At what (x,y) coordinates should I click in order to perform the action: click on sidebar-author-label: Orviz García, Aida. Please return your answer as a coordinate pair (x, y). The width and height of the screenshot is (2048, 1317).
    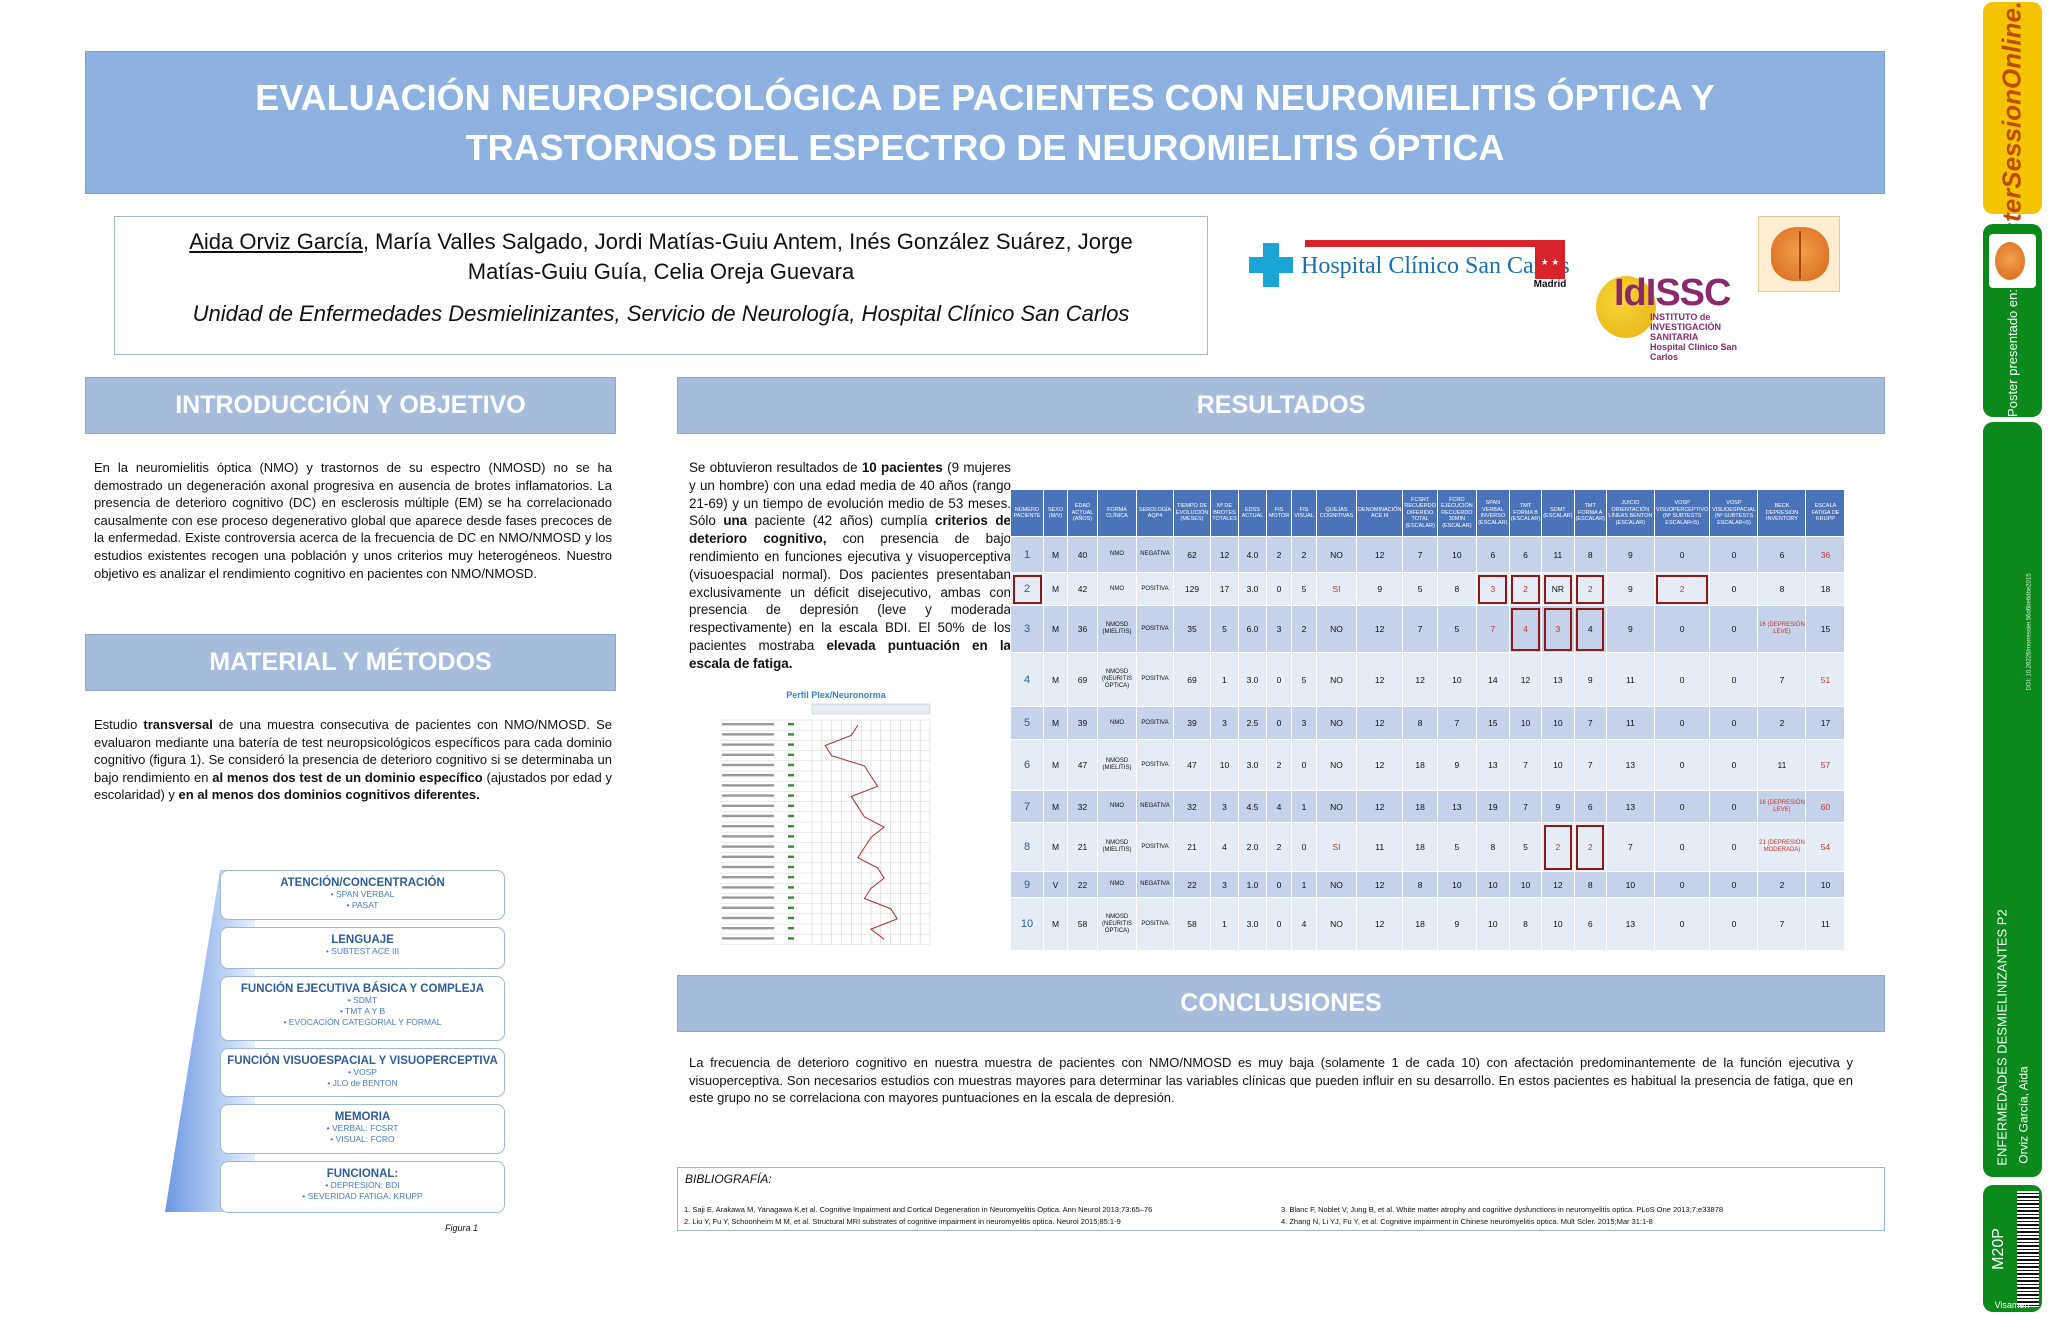
    Looking at the image, I should click on (2024, 1115).